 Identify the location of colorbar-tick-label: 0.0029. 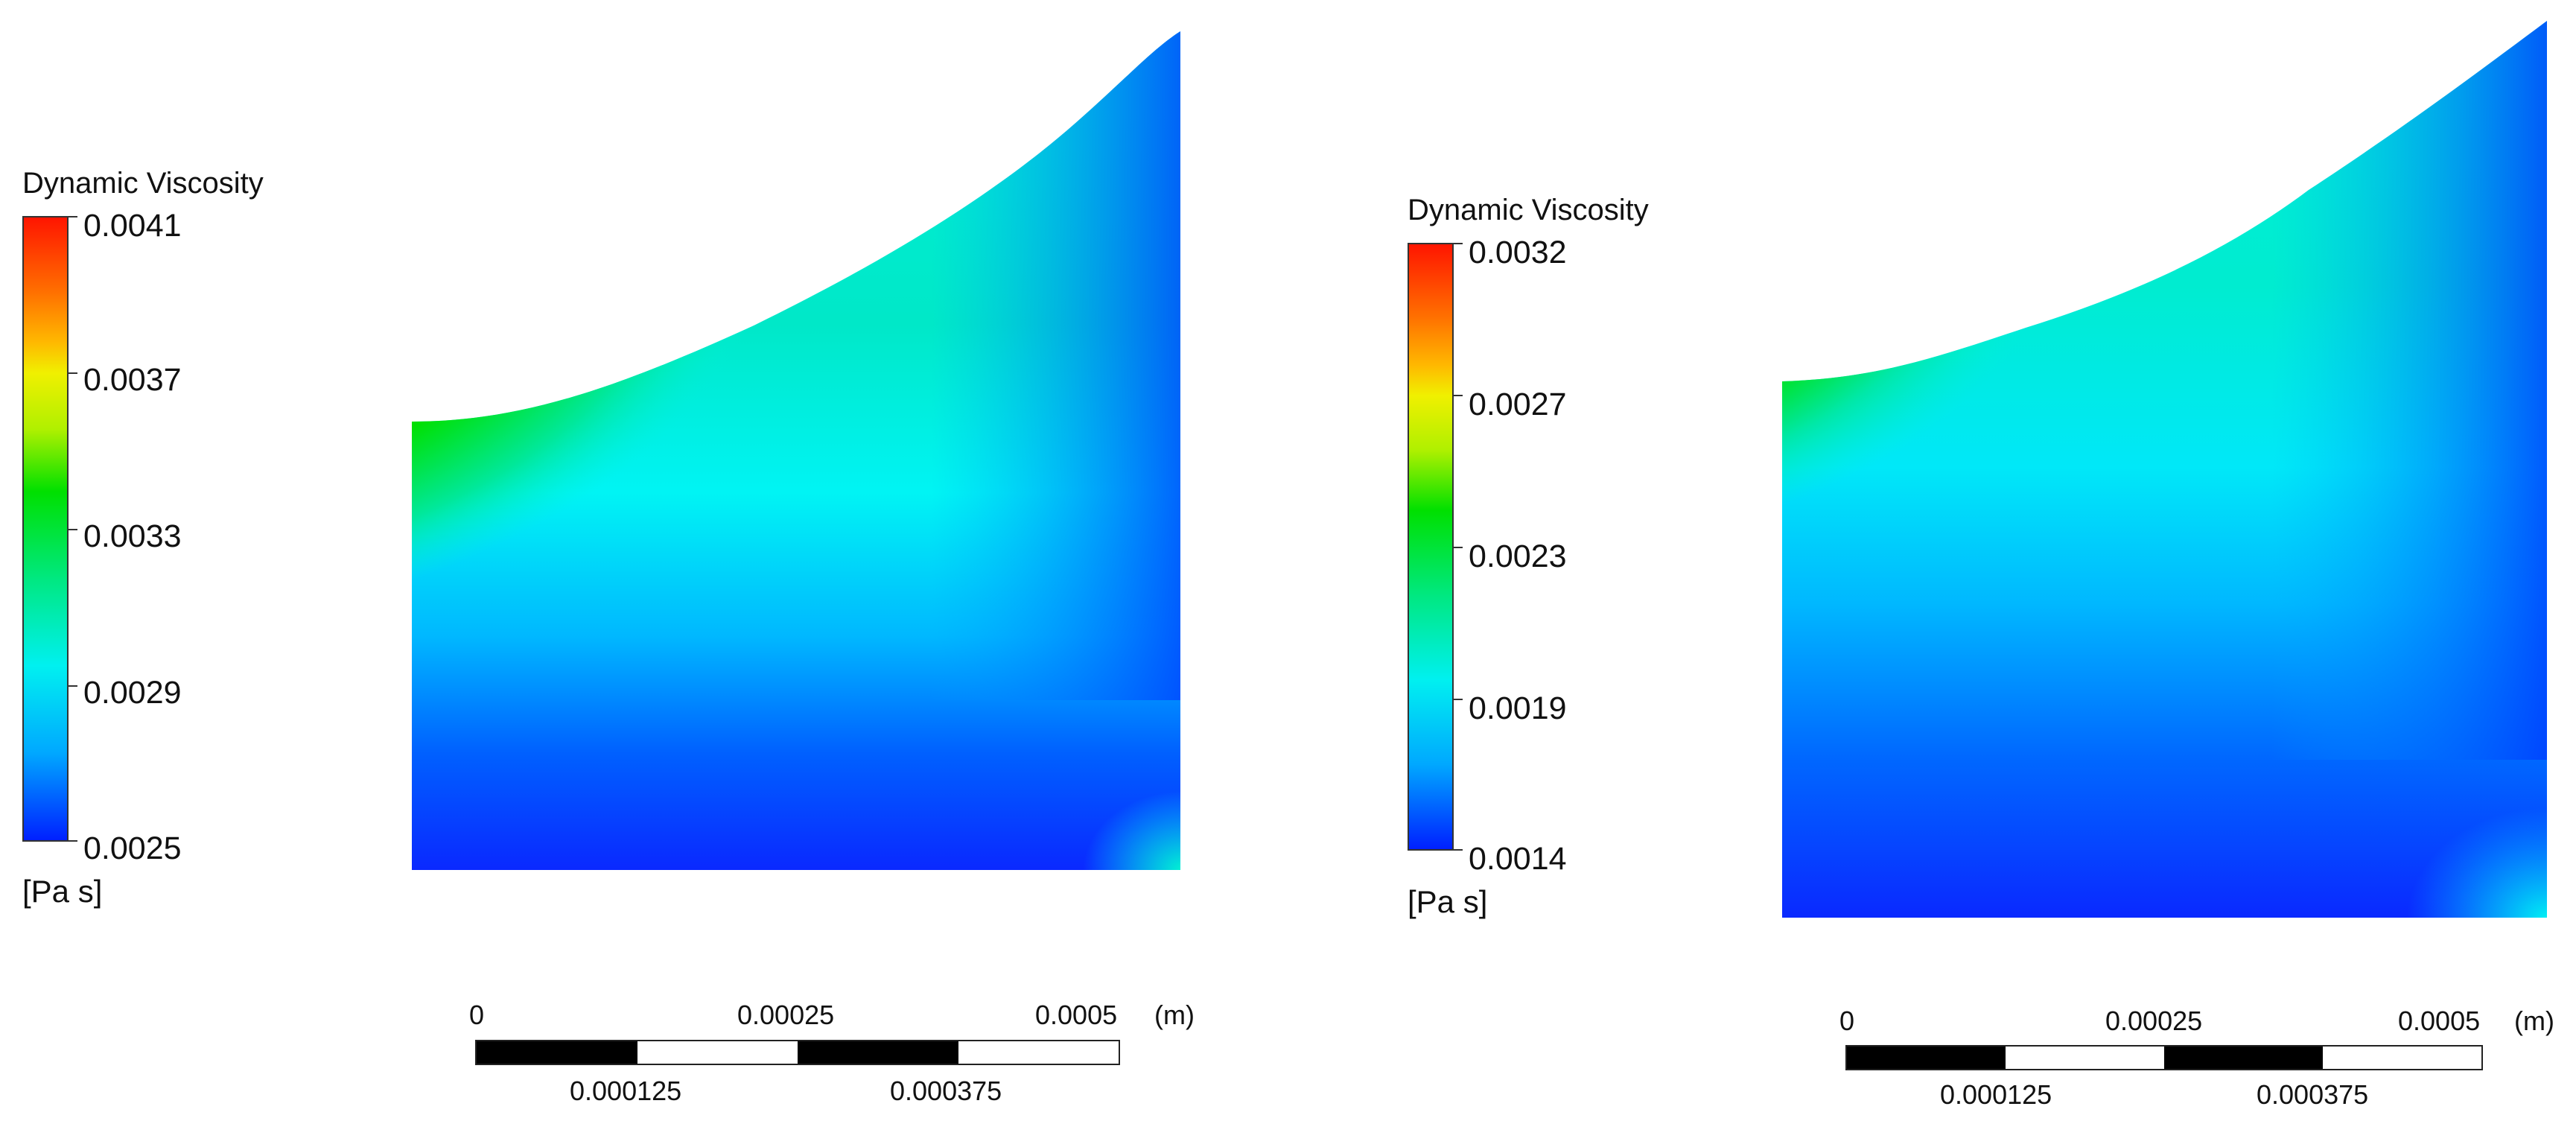
(132, 693).